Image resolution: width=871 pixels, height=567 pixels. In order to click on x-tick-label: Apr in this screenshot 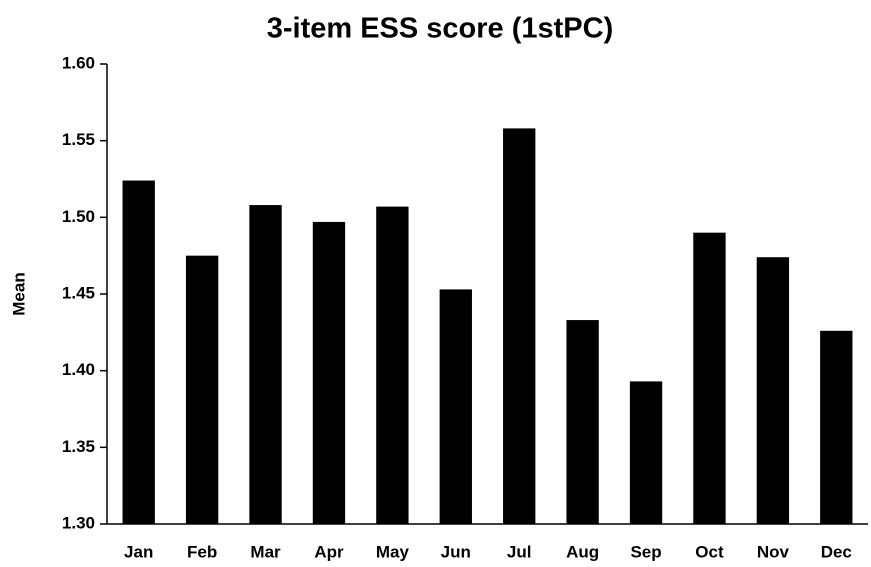, I will do `click(329, 551)`.